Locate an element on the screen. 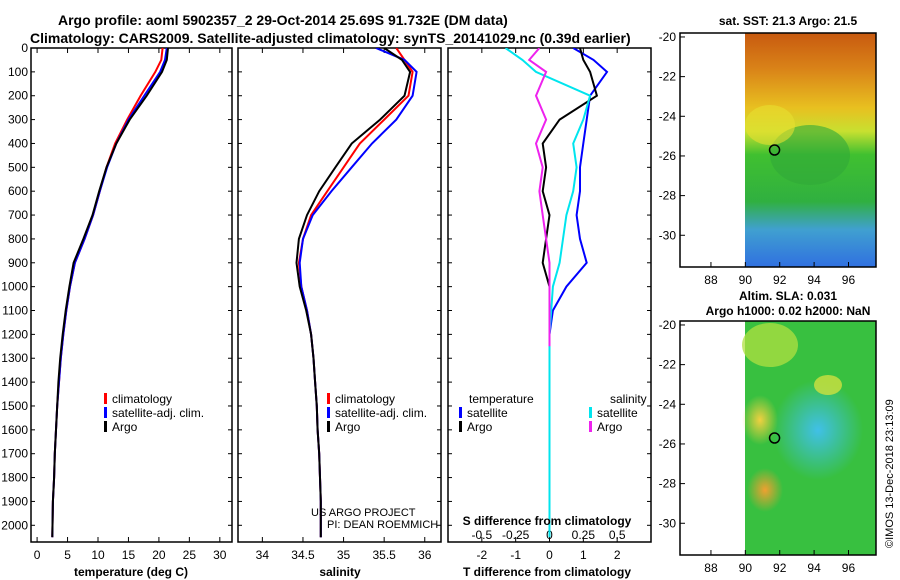 Image resolution: width=900 pixels, height=580 pixels. x-tick-label: 30 is located at coordinates (220, 555).